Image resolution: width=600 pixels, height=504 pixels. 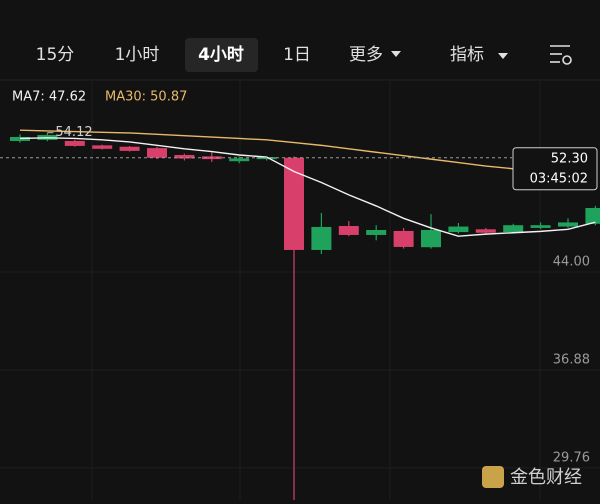 What do you see at coordinates (571, 261) in the screenshot?
I see `y-tick-label: 44.00` at bounding box center [571, 261].